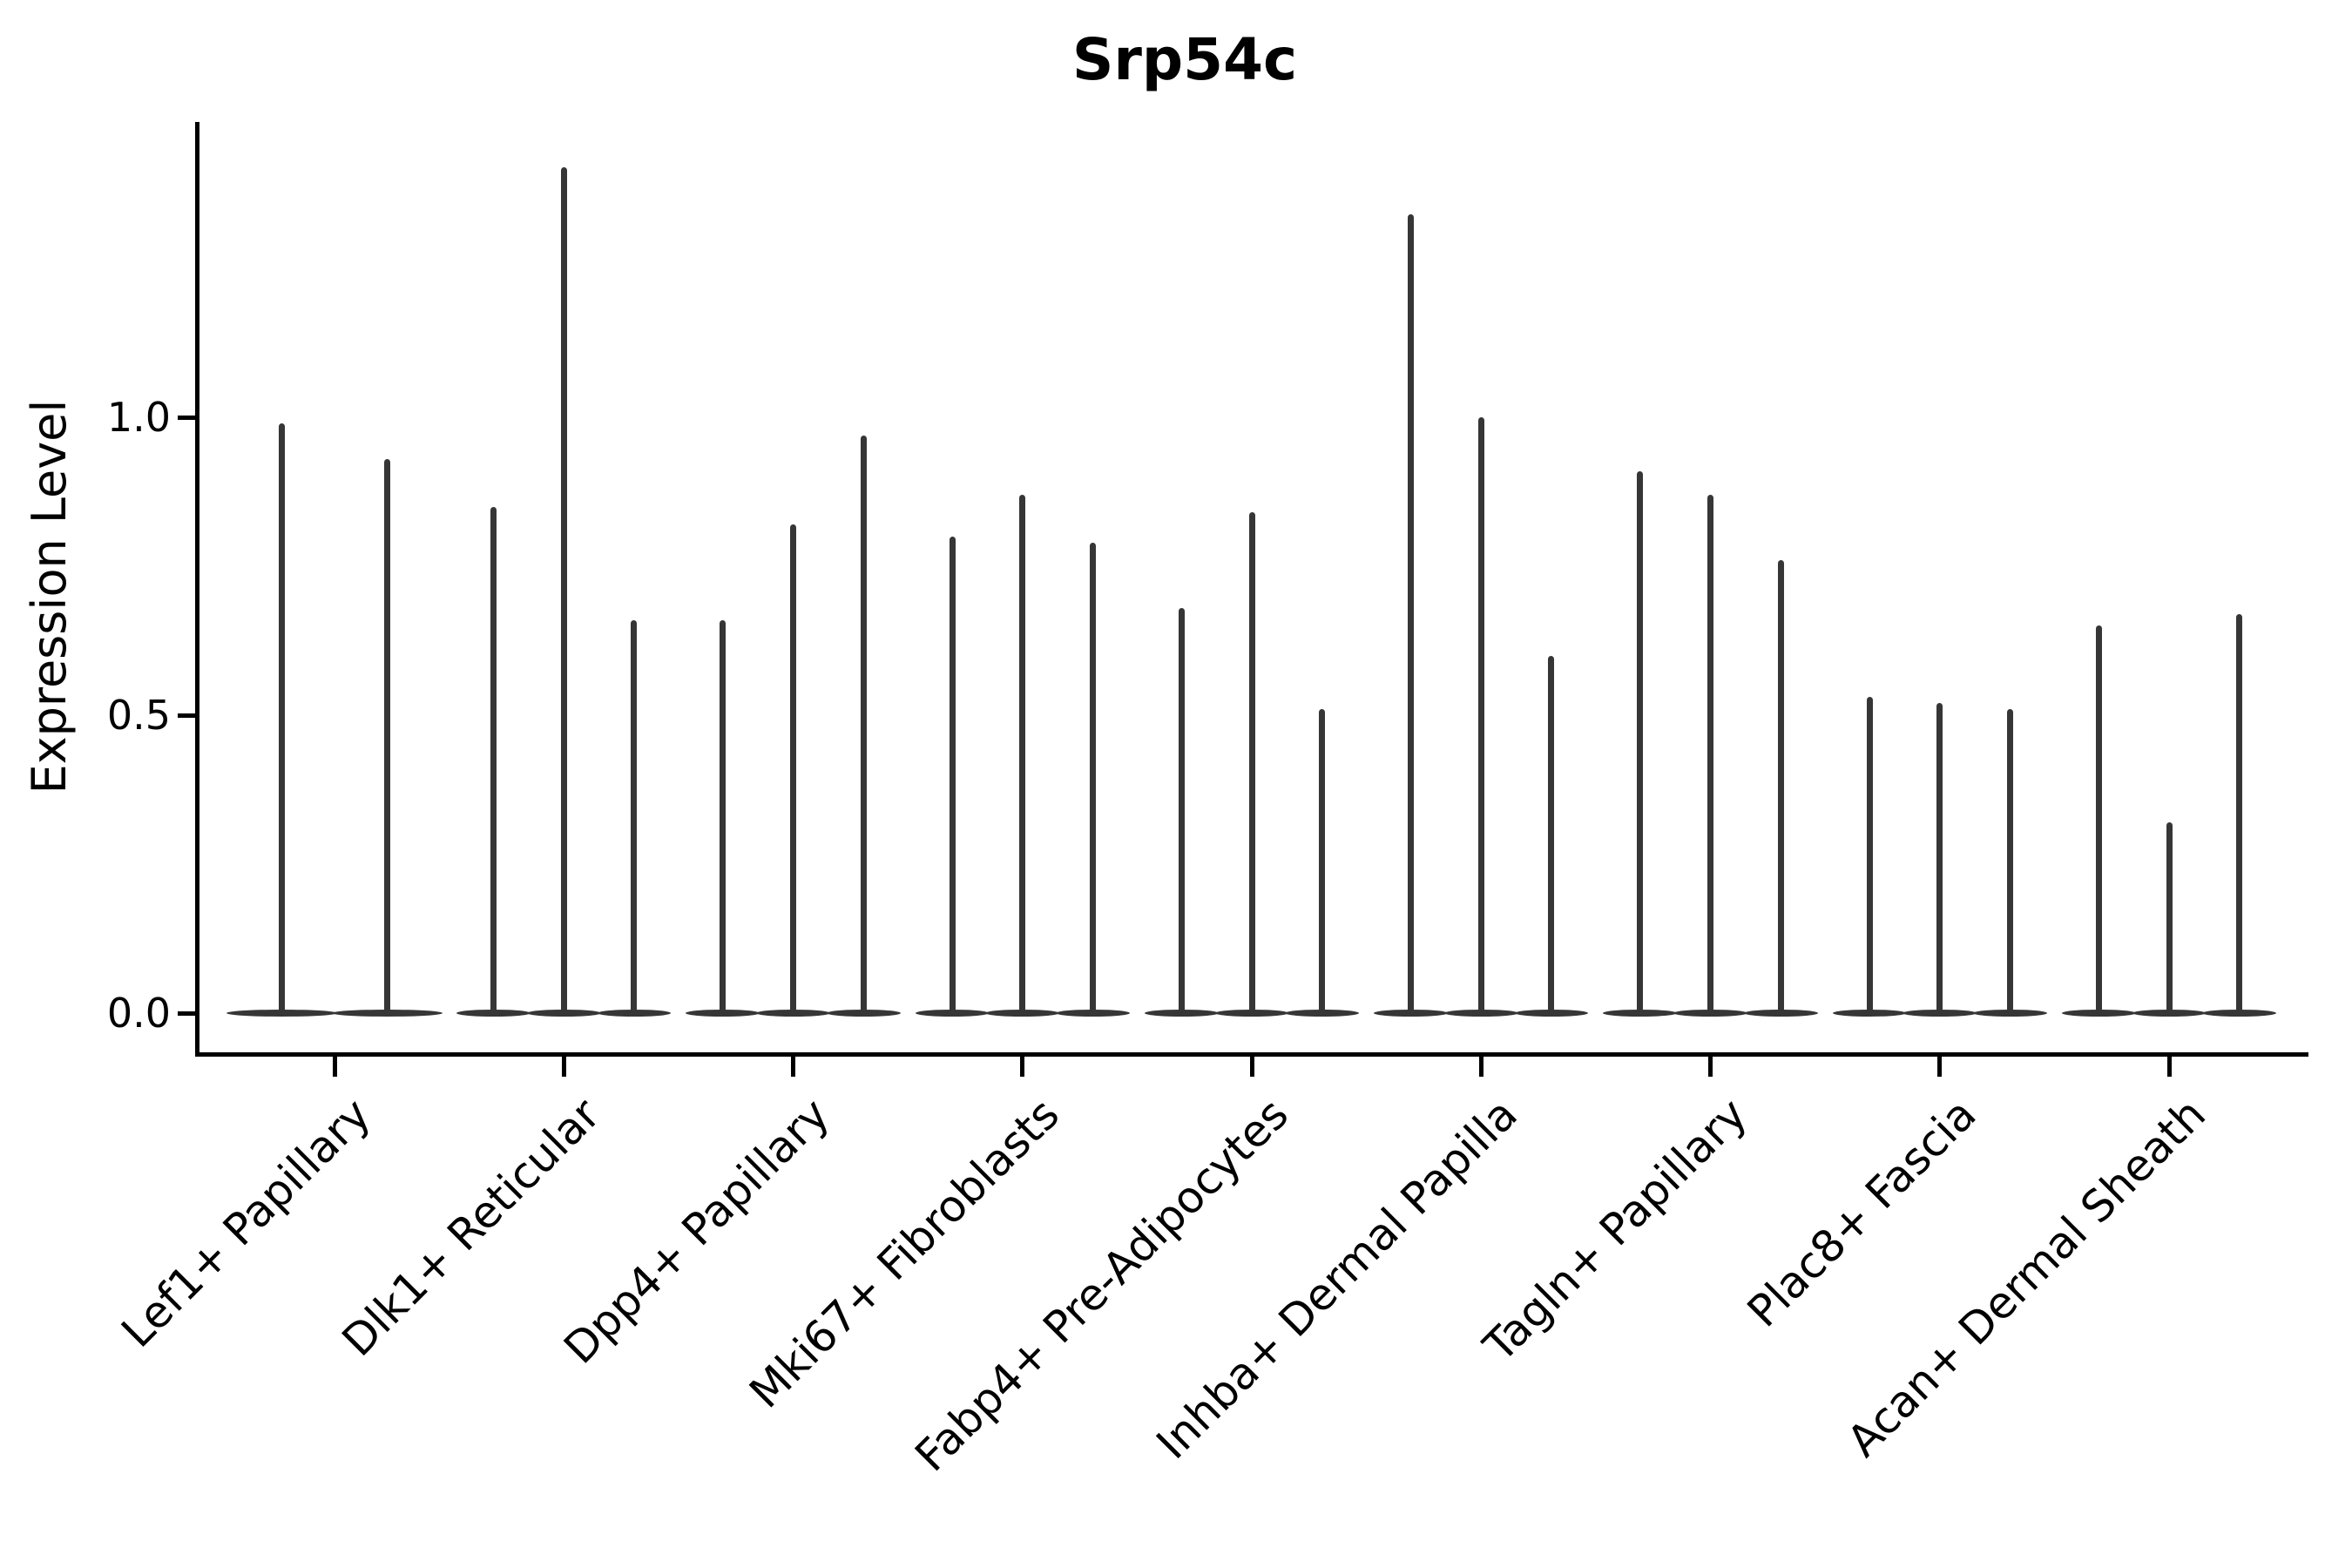 This screenshot has width=2352, height=1568. What do you see at coordinates (471, 1227) in the screenshot?
I see `x-tick-label: Dlk1+ Reticular` at bounding box center [471, 1227].